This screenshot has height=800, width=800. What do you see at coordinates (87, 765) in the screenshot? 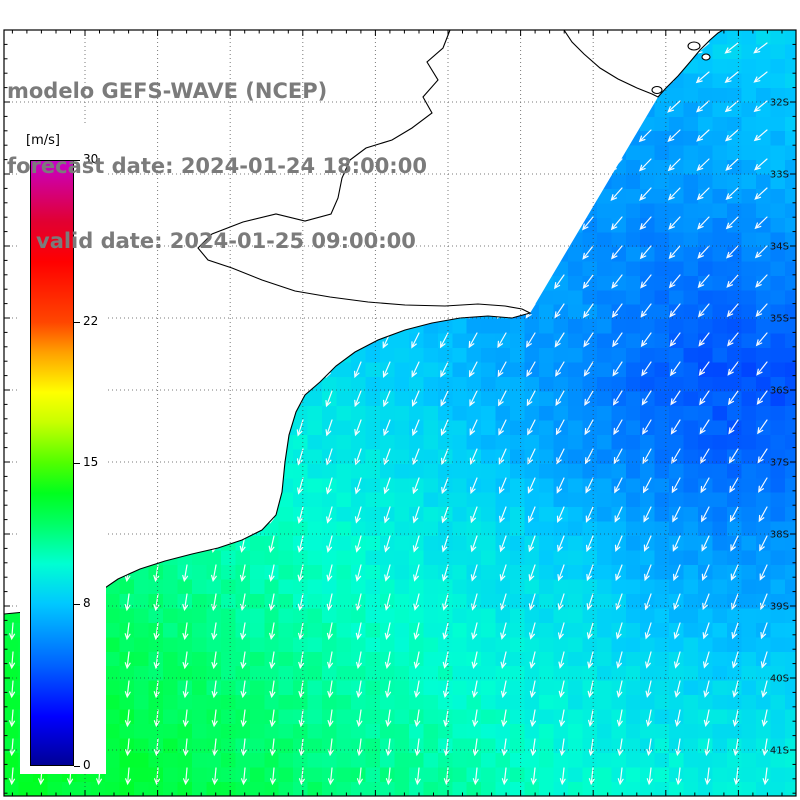
I see `colorbar-tick-label: 0` at bounding box center [87, 765].